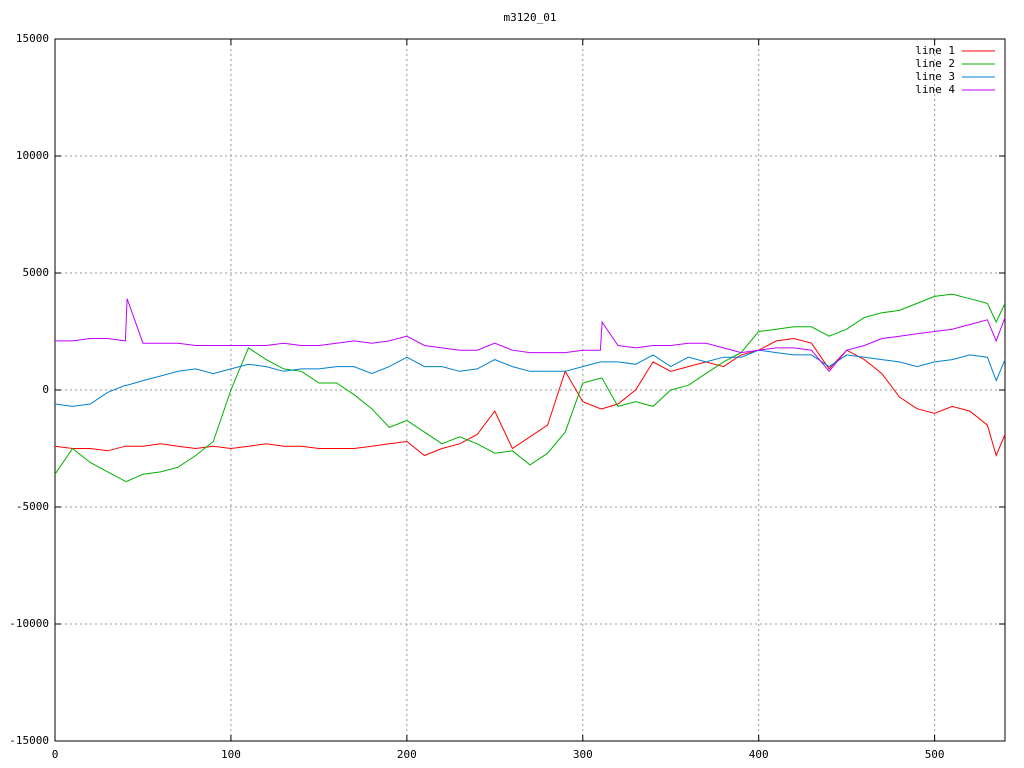 Image resolution: width=1024 pixels, height=768 pixels. I want to click on legend-label: line 4, so click(935, 89).